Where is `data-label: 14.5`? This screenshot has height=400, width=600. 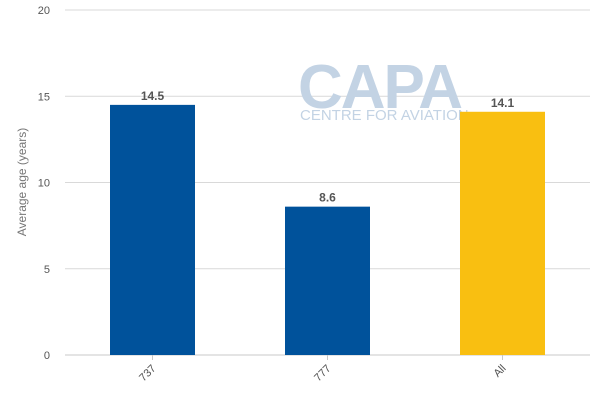
data-label: 14.5 is located at coordinates (153, 96).